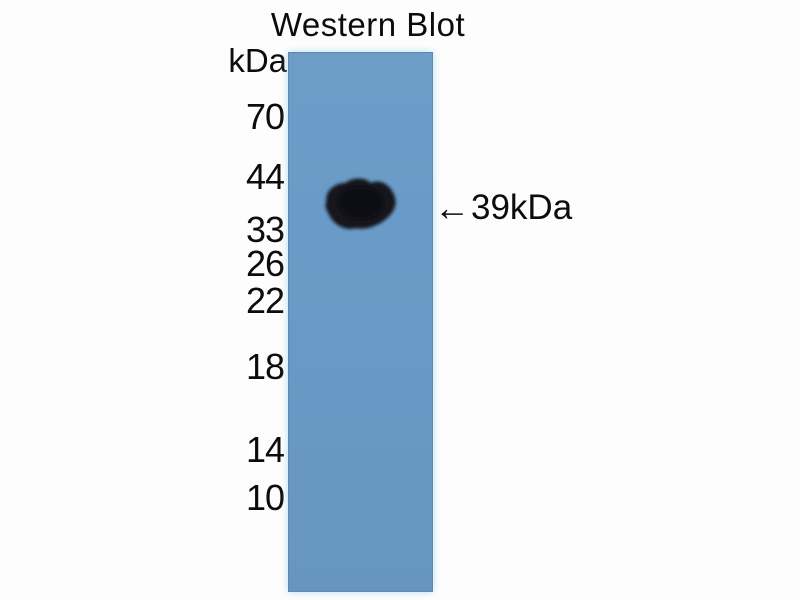  I want to click on left-arrow-icon: ←, so click(452, 207).